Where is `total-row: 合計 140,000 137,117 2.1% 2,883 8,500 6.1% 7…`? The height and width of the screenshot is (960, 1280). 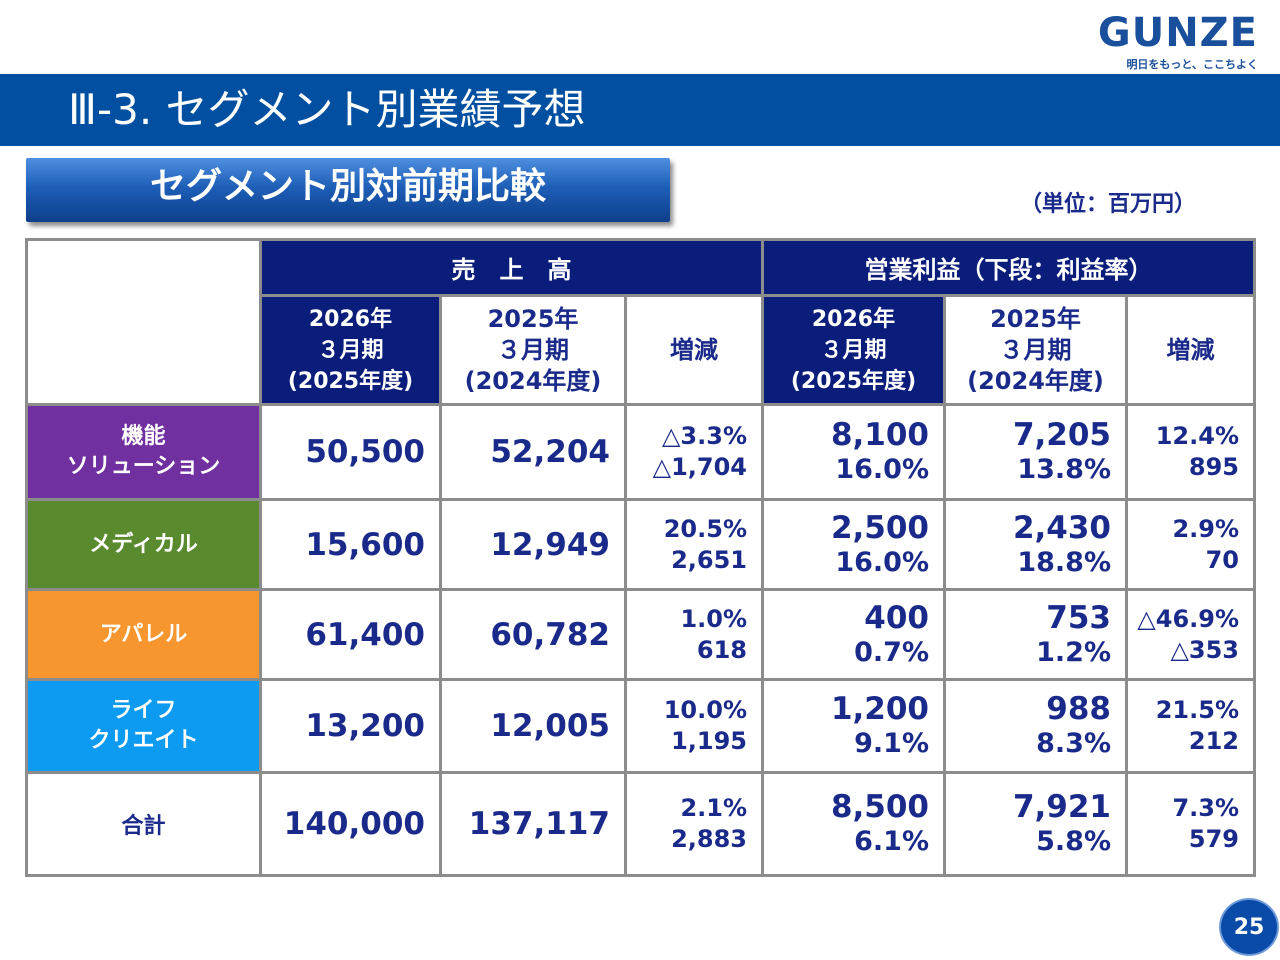
total-row: 合計 140,000 137,117 2.1% 2,883 8,500 6.1% 7… is located at coordinates (640, 824).